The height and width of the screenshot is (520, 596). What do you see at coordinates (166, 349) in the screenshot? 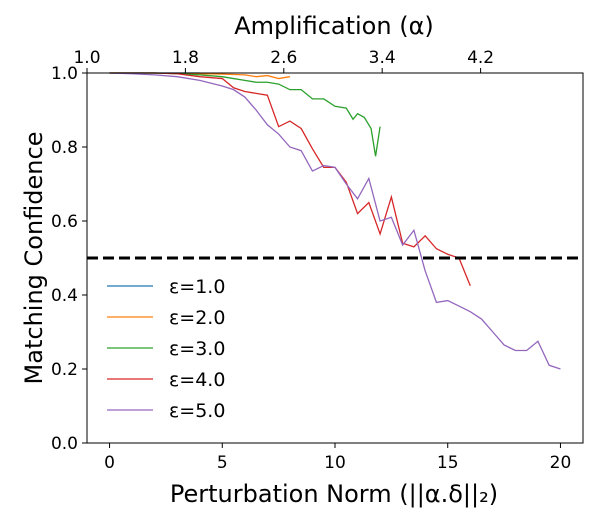
I see `legend: ε=1.0 ε=2.0 ε=3.0 ε=4.0 ε=5.0` at bounding box center [166, 349].